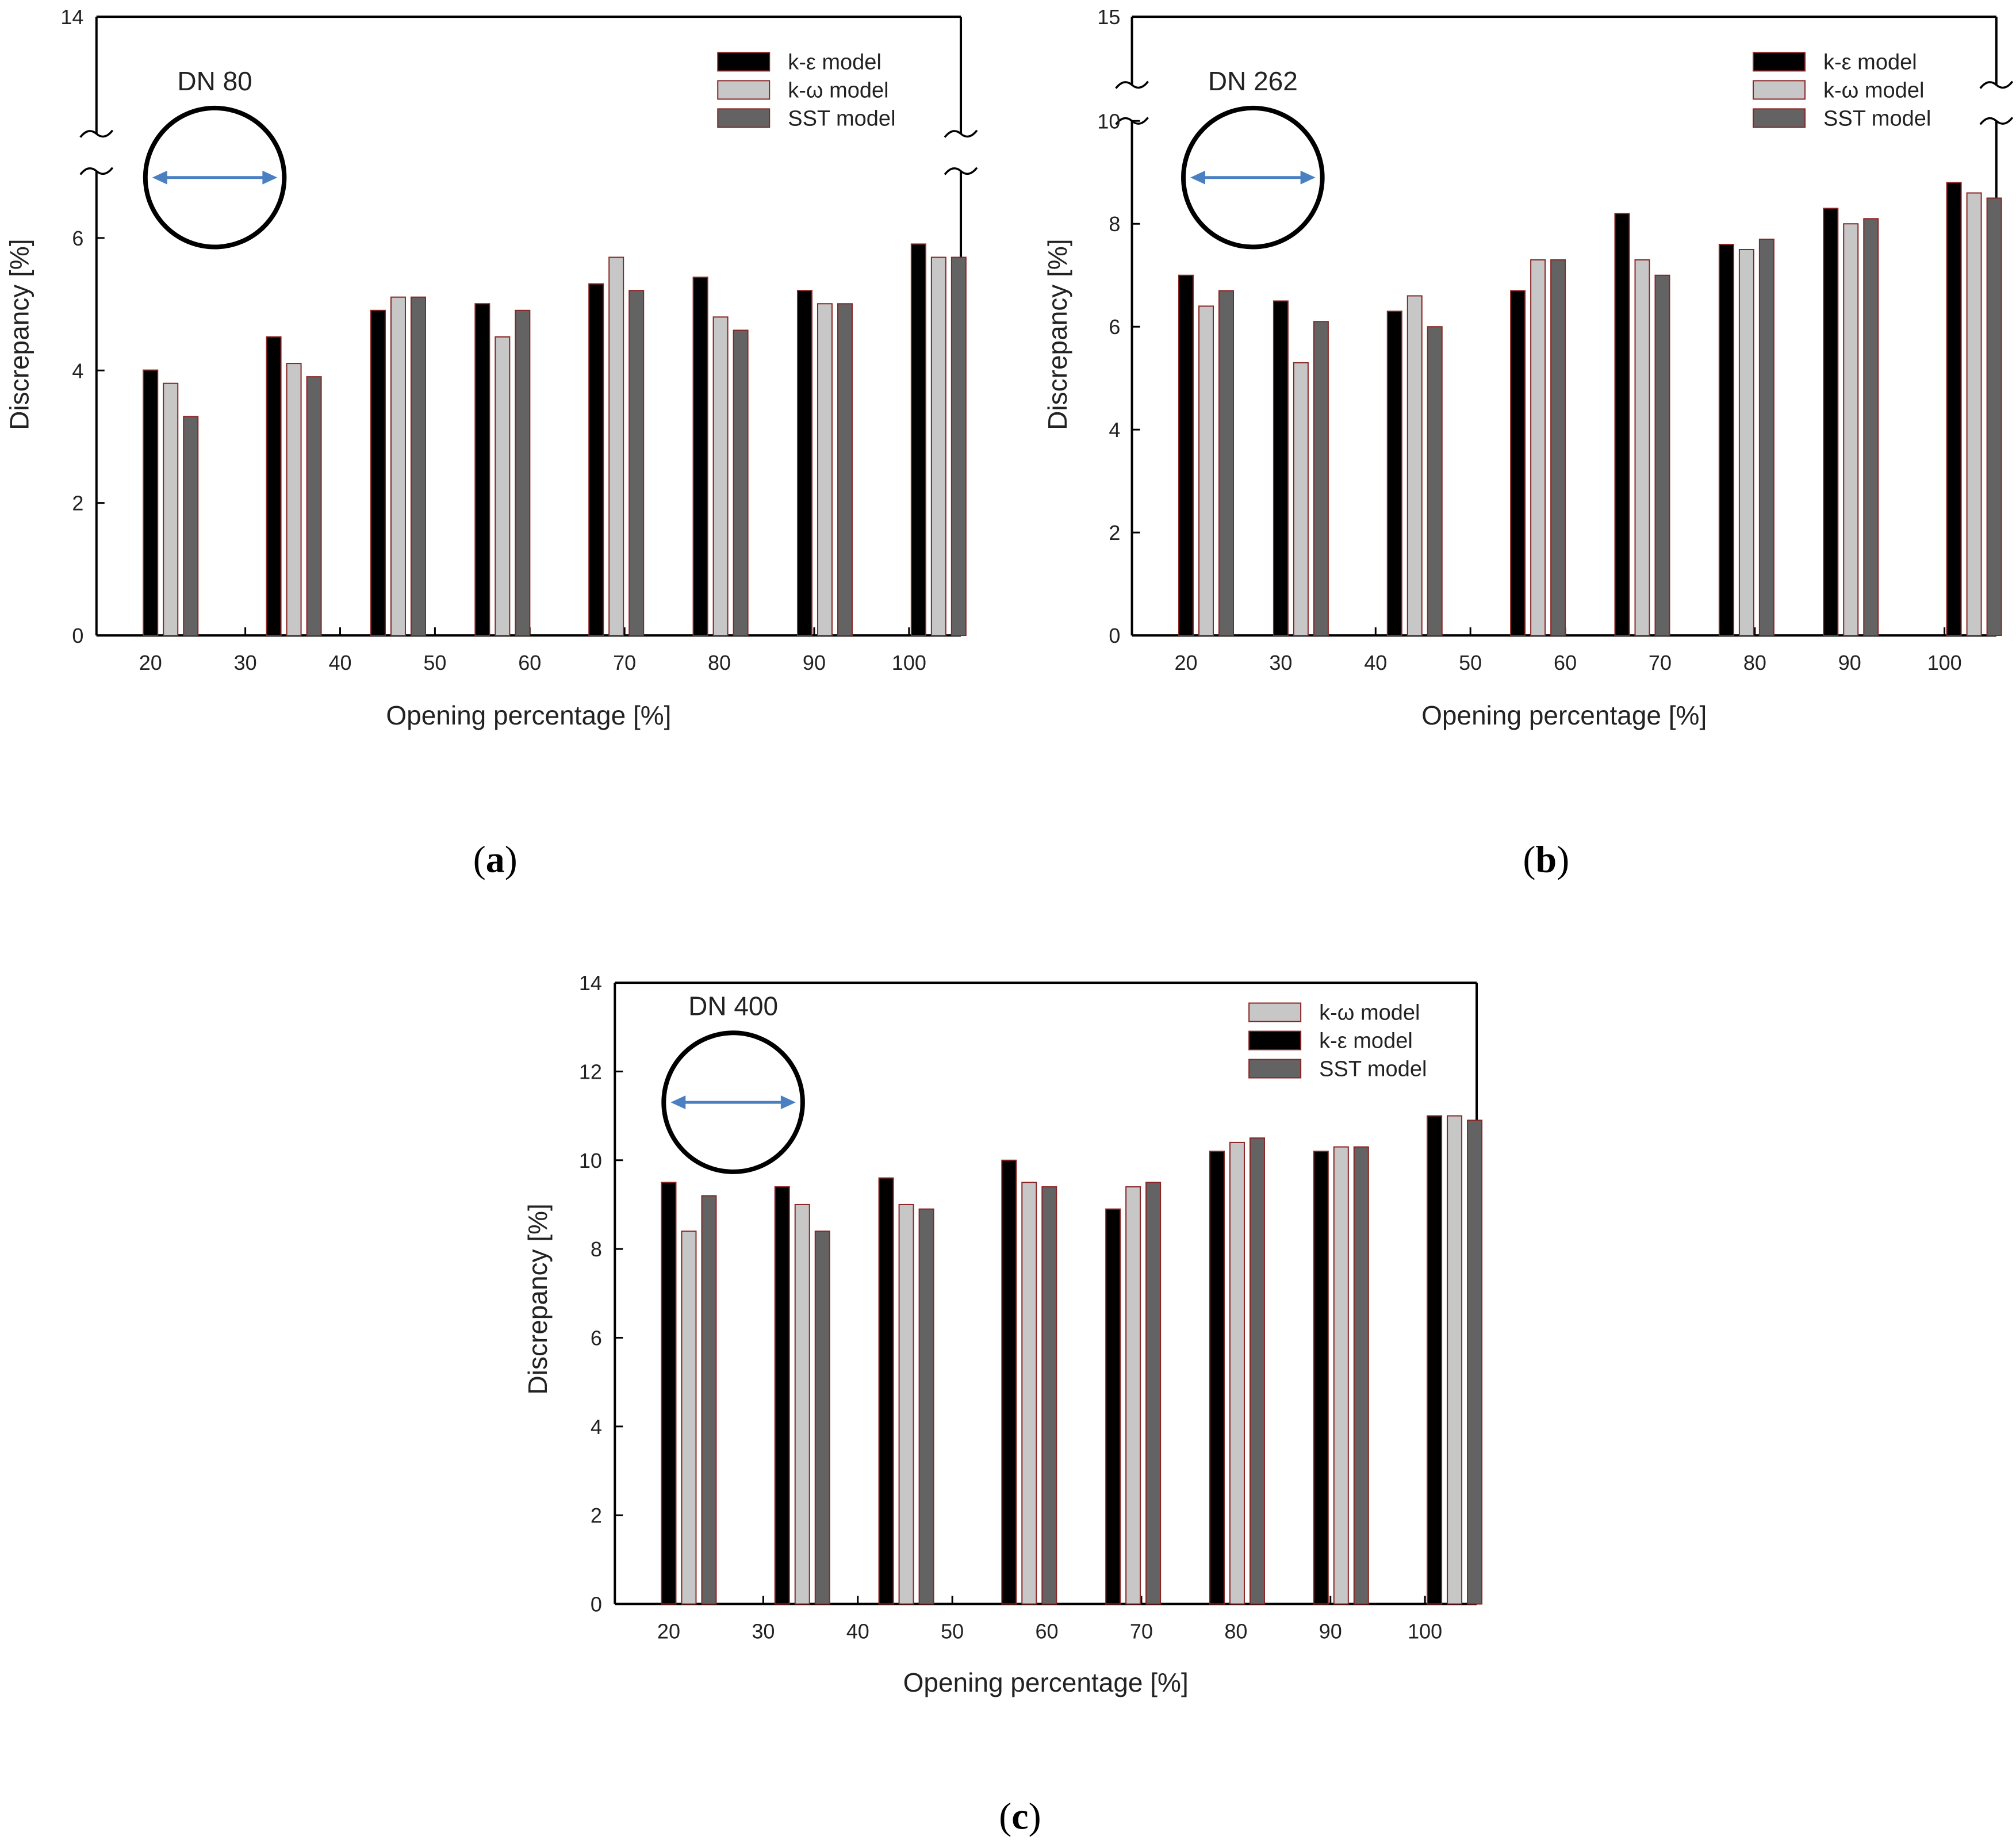  Describe the element at coordinates (590, 1160) in the screenshot. I see `y-tick-label: 10` at that location.